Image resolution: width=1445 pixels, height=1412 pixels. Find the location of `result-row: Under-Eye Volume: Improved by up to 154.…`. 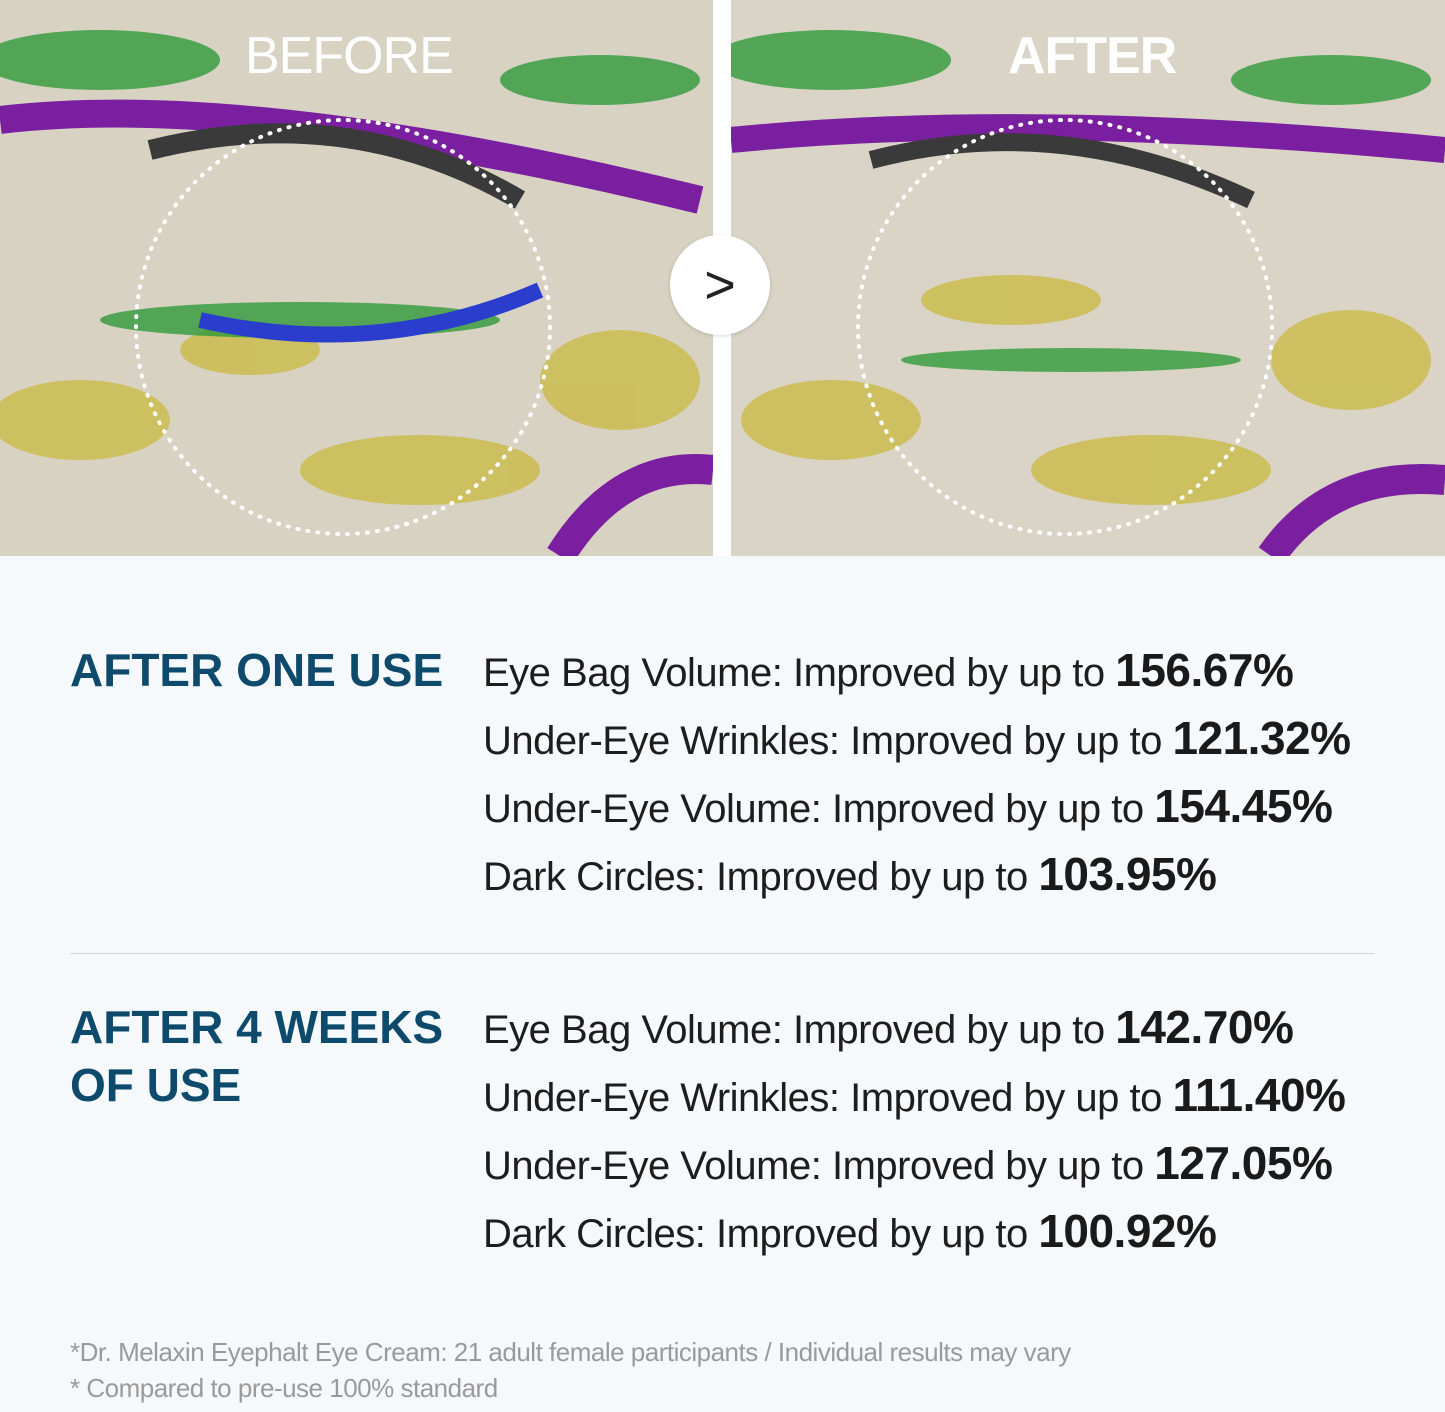

result-row: Under-Eye Volume: Improved by up to 154.… is located at coordinates (908, 806).